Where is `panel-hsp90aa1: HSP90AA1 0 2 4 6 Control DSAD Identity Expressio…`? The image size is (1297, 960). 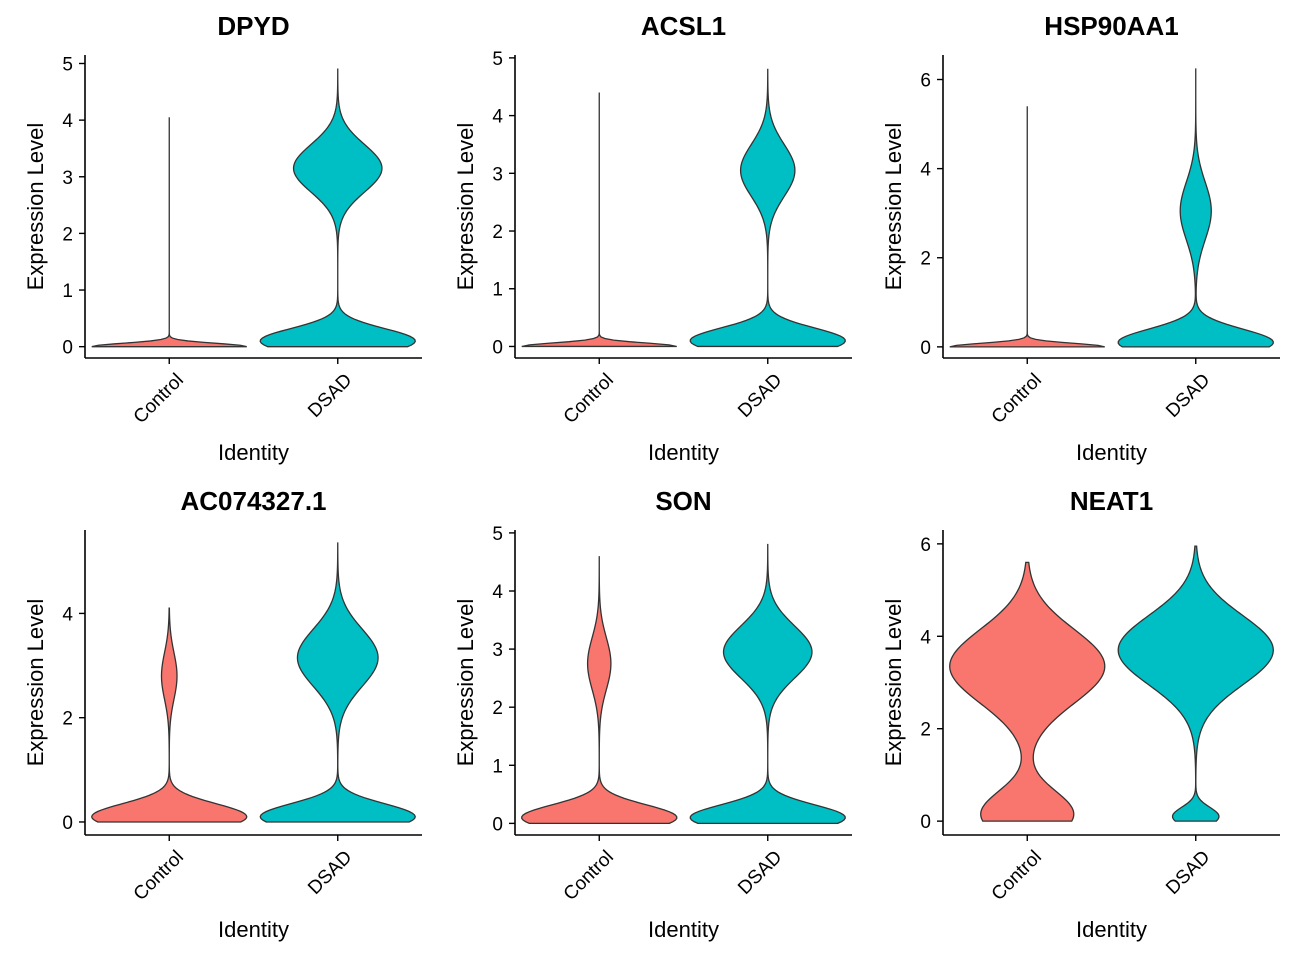
panel-hsp90aa1: HSP90AA1 0 2 4 6 Control DSAD Identity Expressio… is located at coordinates (1080, 238).